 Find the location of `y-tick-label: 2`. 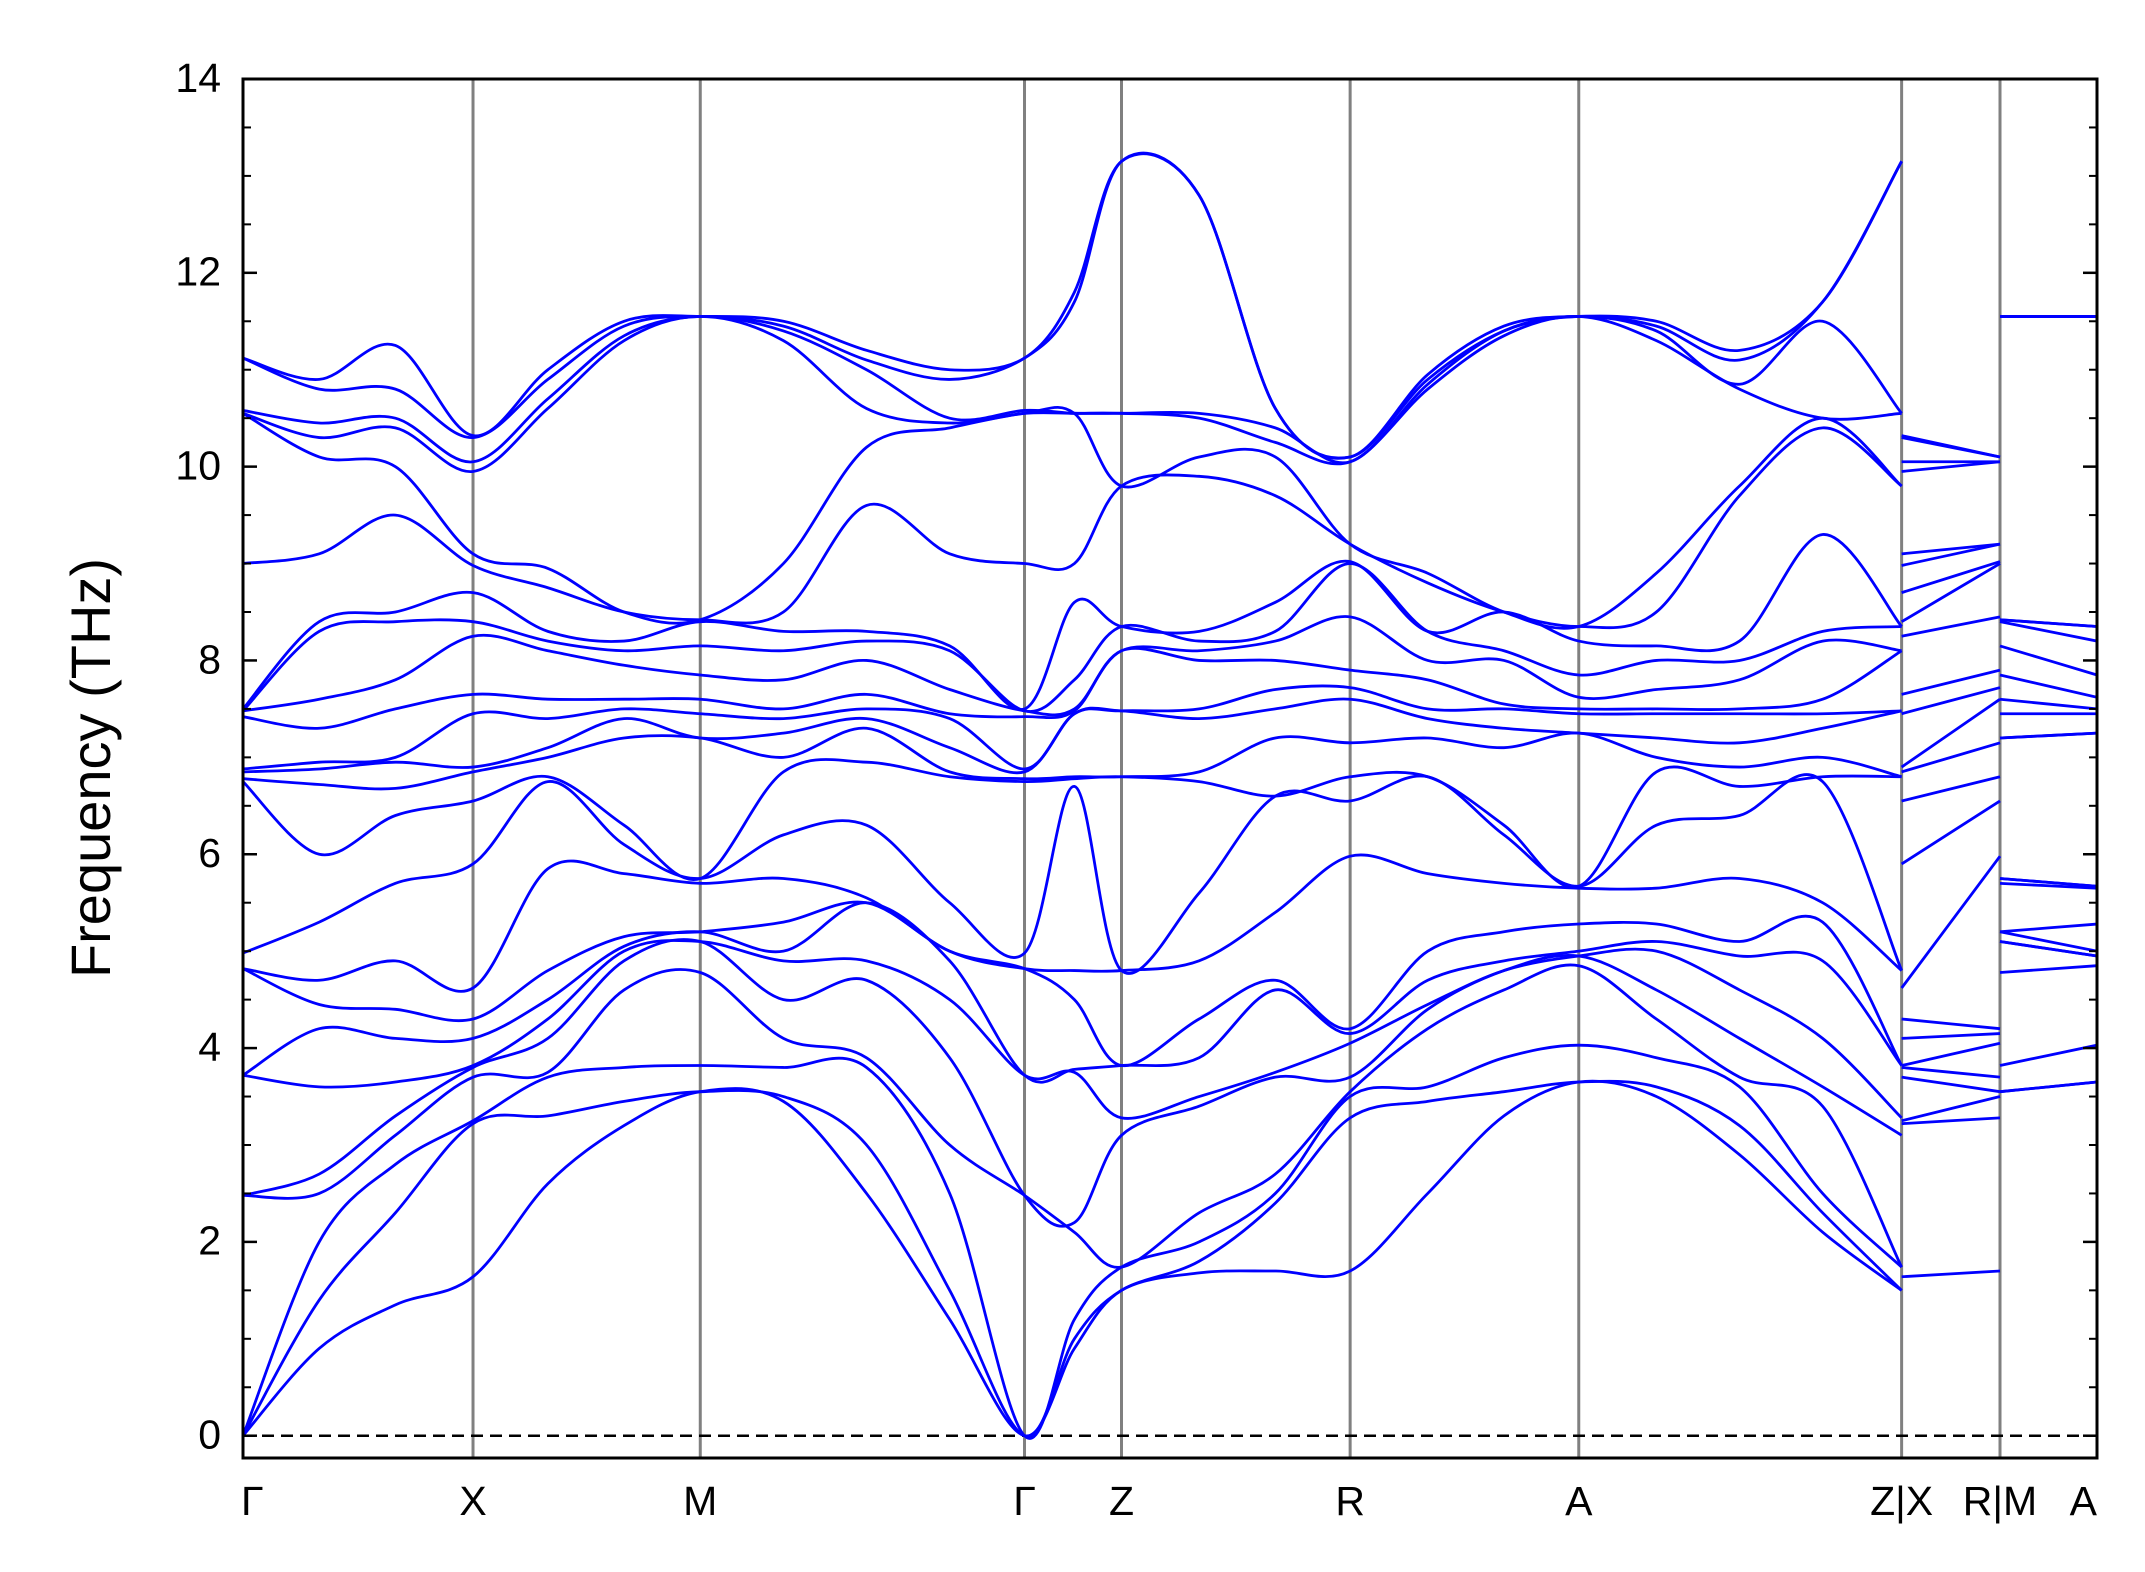

y-tick-label: 2 is located at coordinates (209, 1241).